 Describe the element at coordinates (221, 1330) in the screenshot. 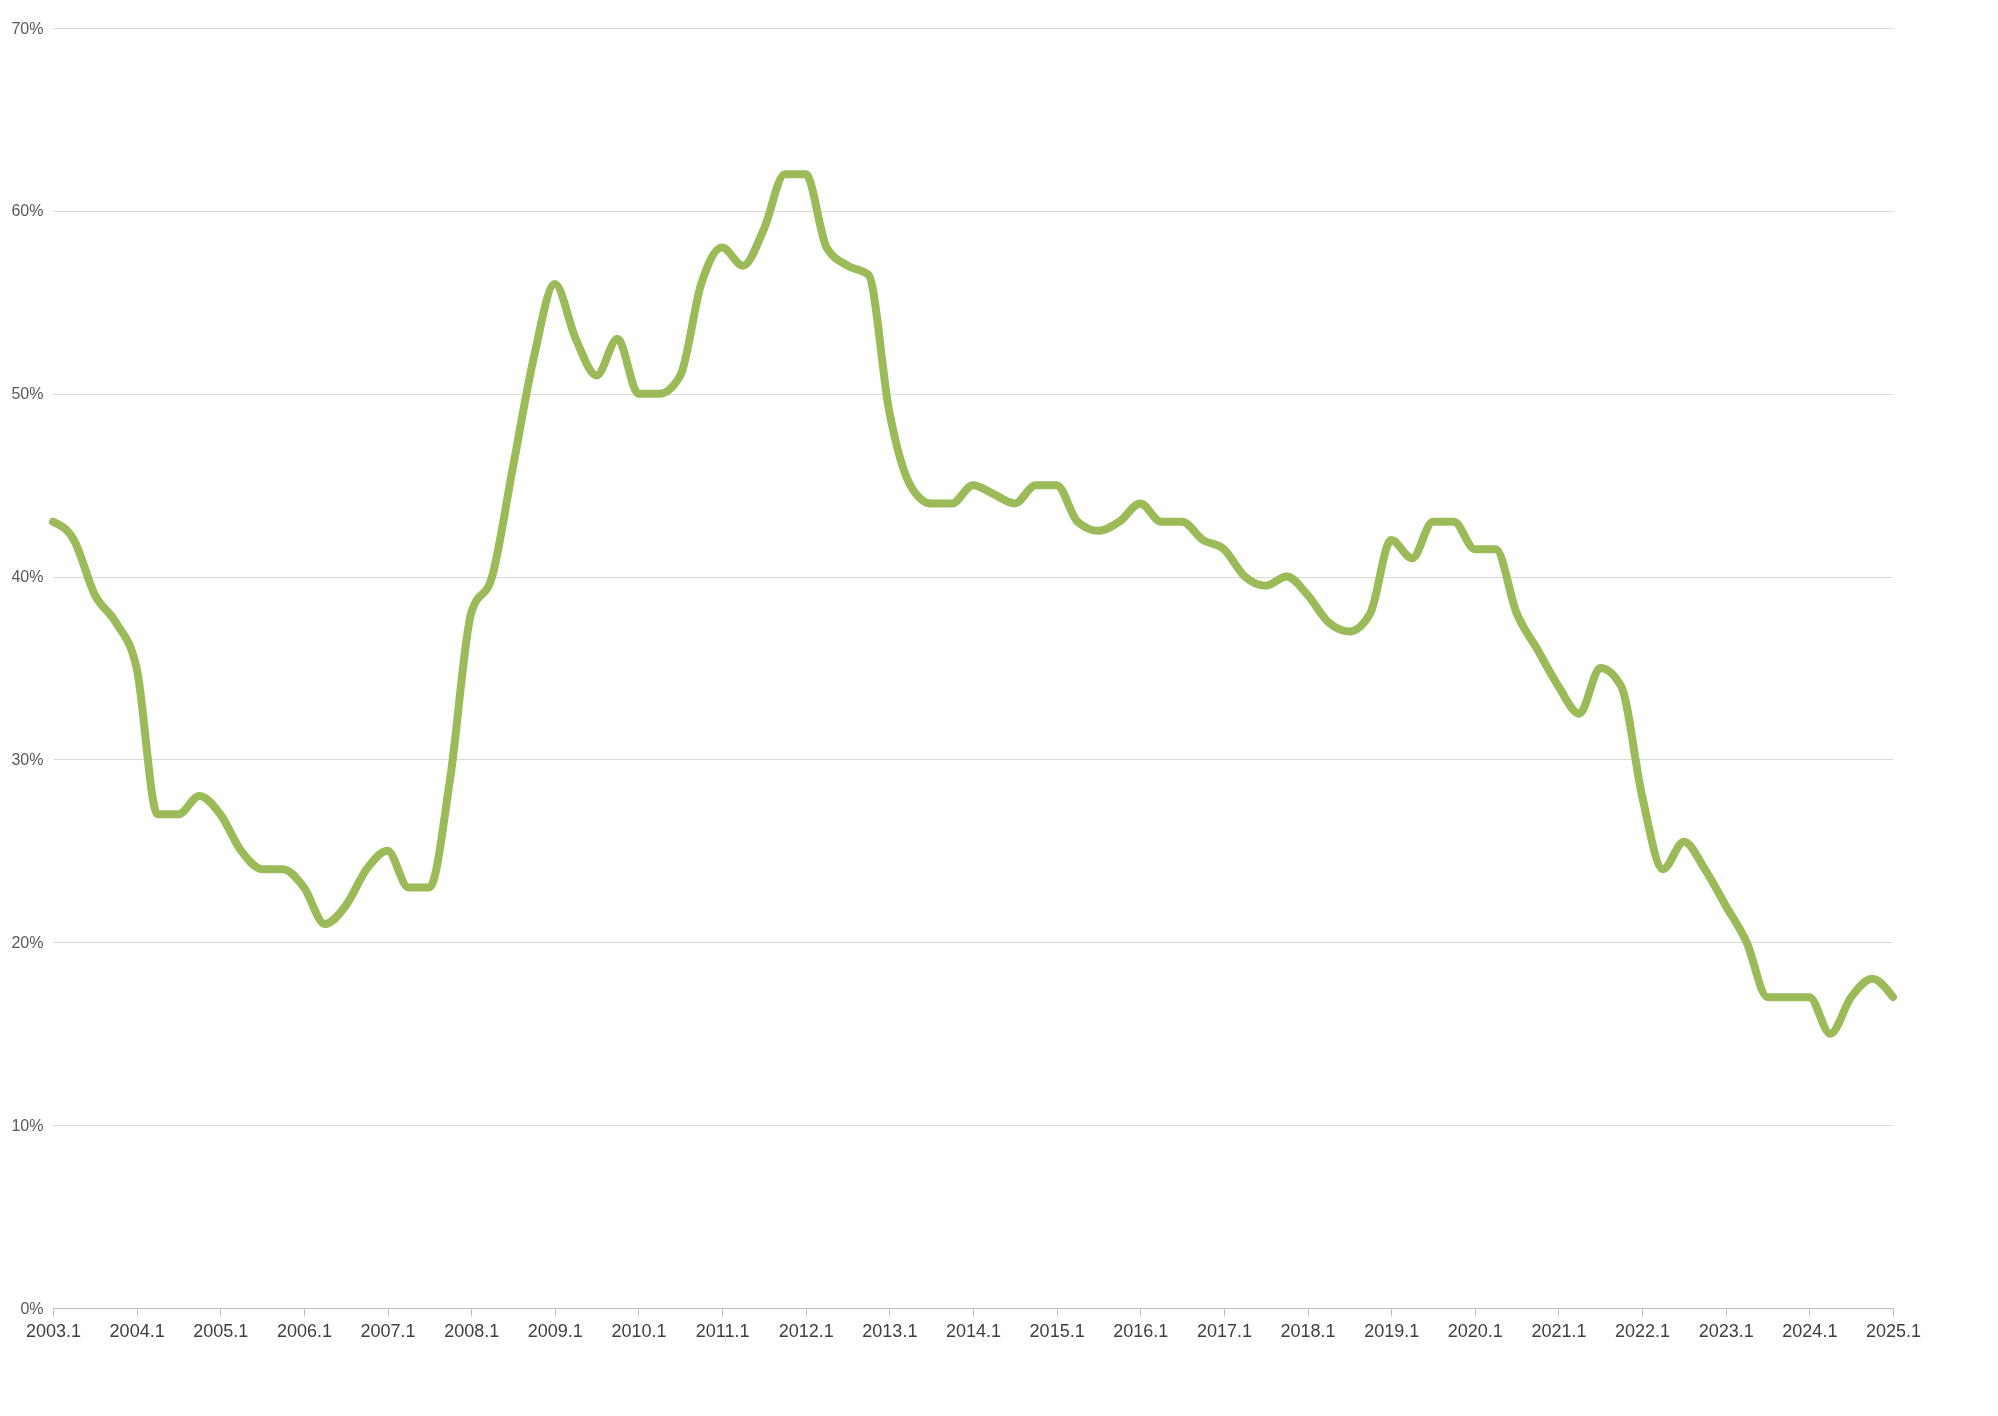

I see `x-tick-label: 2005.1` at that location.